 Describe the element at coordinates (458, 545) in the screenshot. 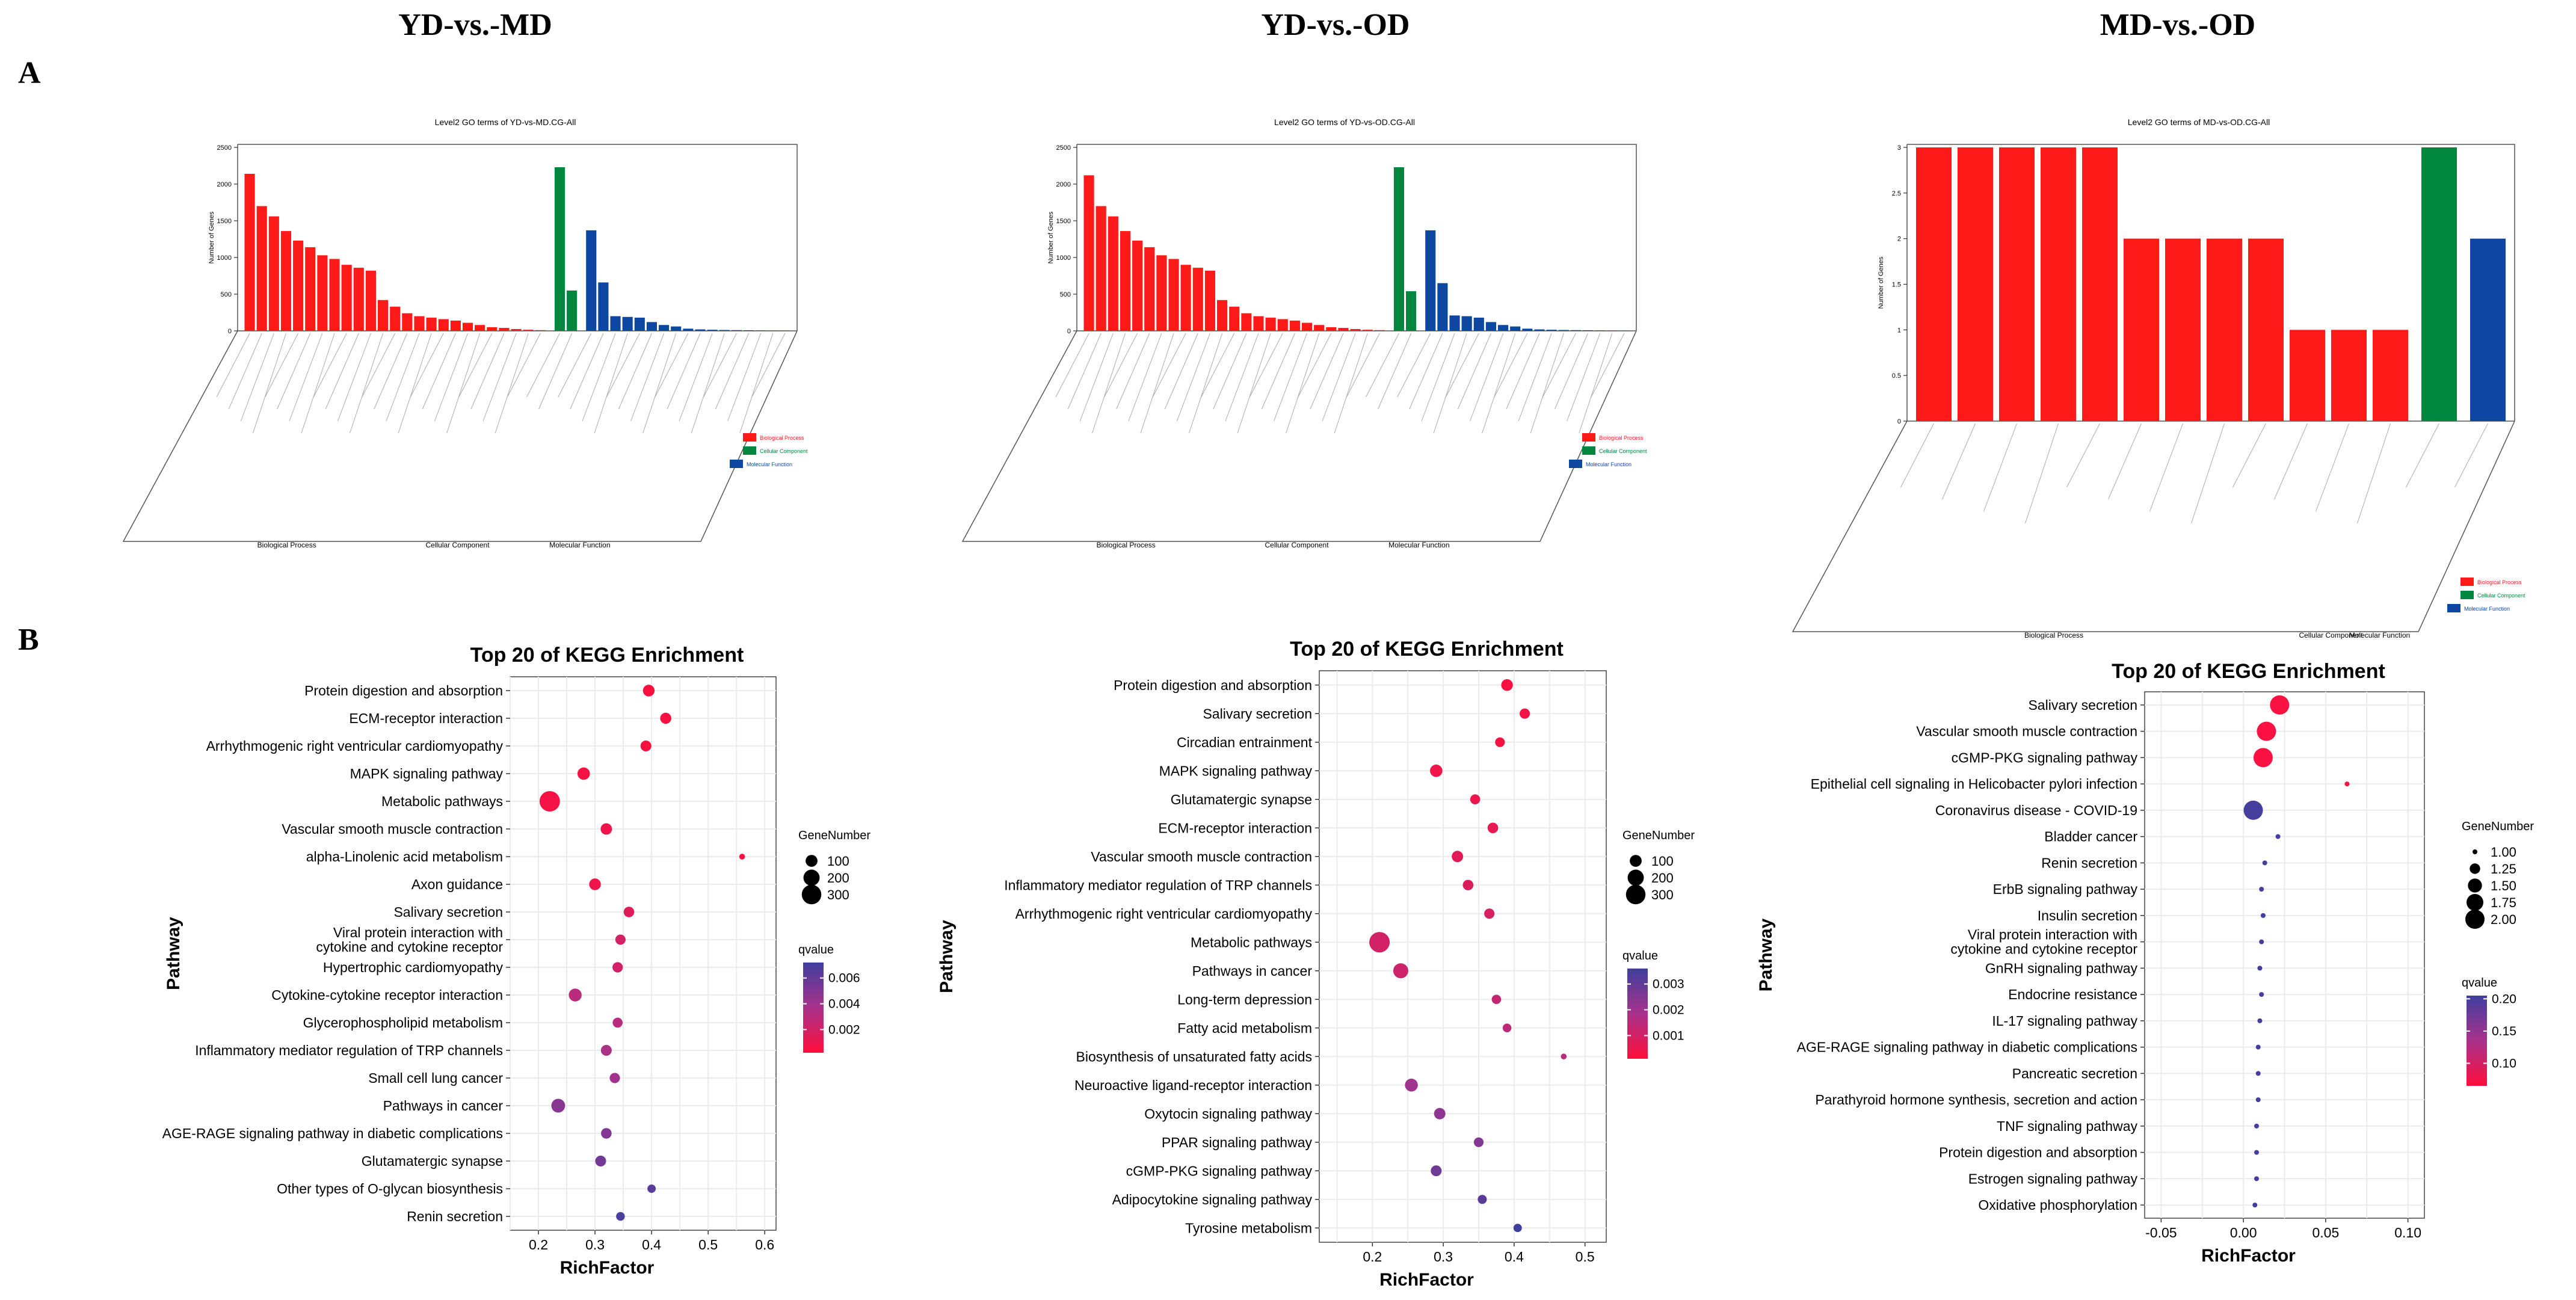

I see `go-group-label: Cellular Component` at that location.